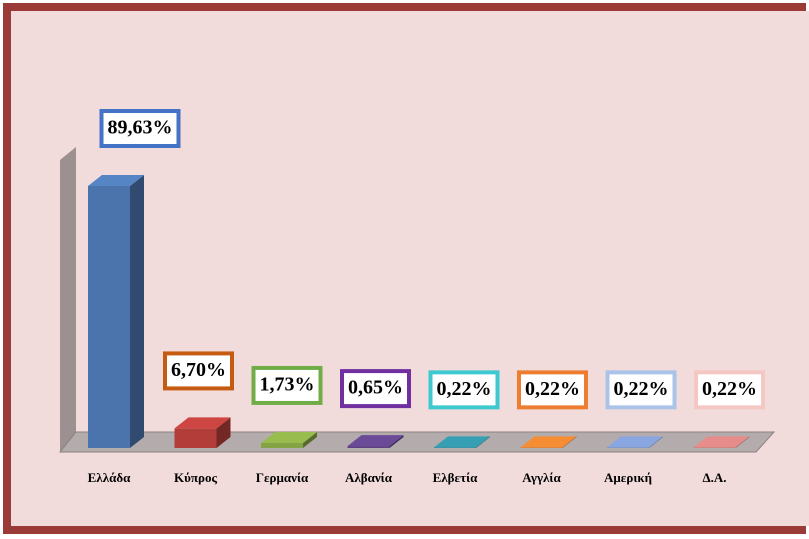  I want to click on x-tick-label: Αλβανία, so click(369, 477).